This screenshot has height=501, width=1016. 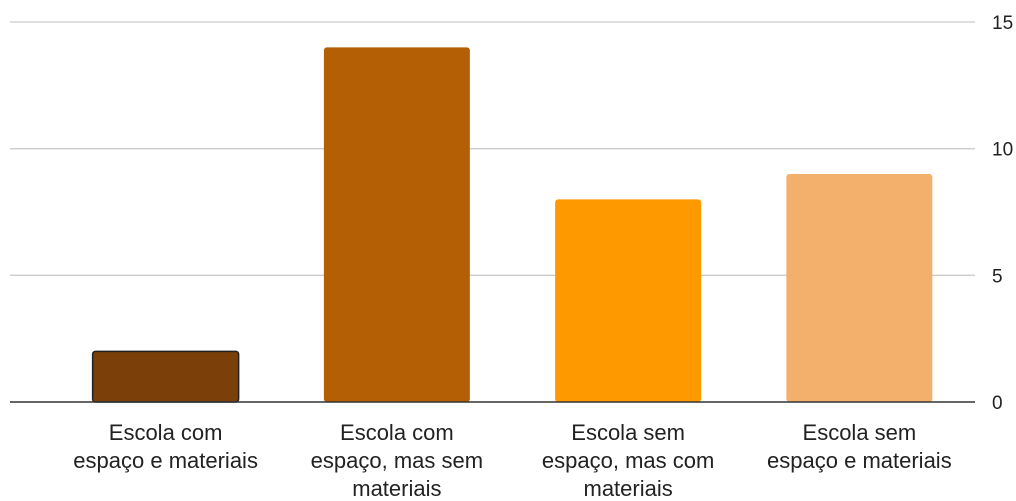 I want to click on y-tick-label: 0, so click(x=997, y=403).